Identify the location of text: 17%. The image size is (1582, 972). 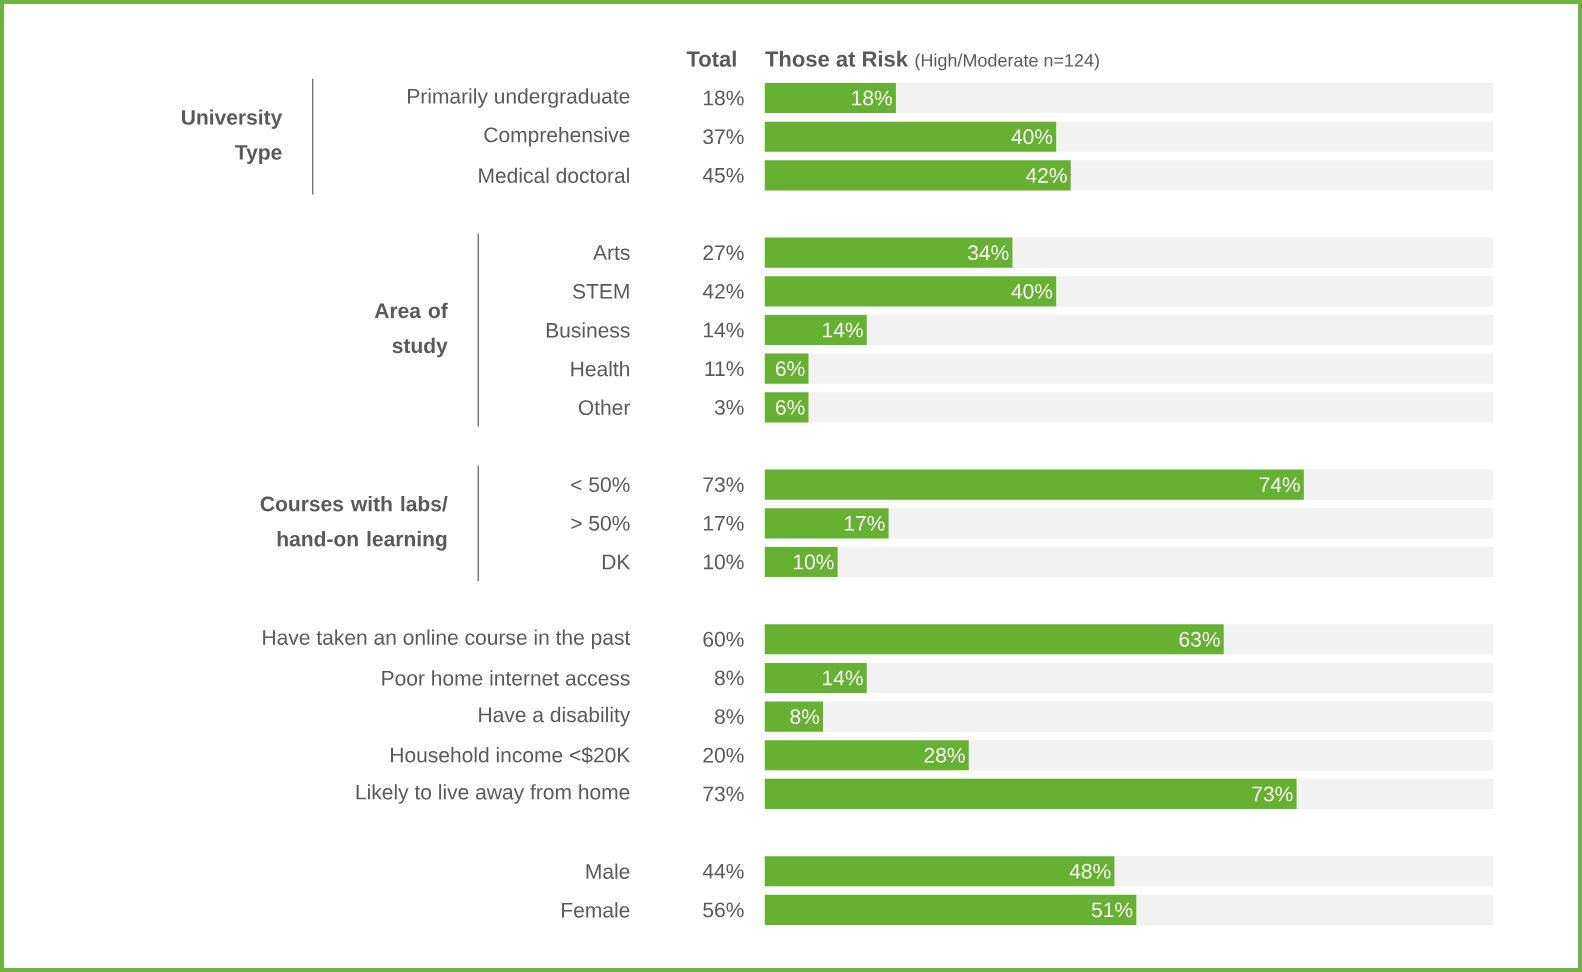
(723, 523).